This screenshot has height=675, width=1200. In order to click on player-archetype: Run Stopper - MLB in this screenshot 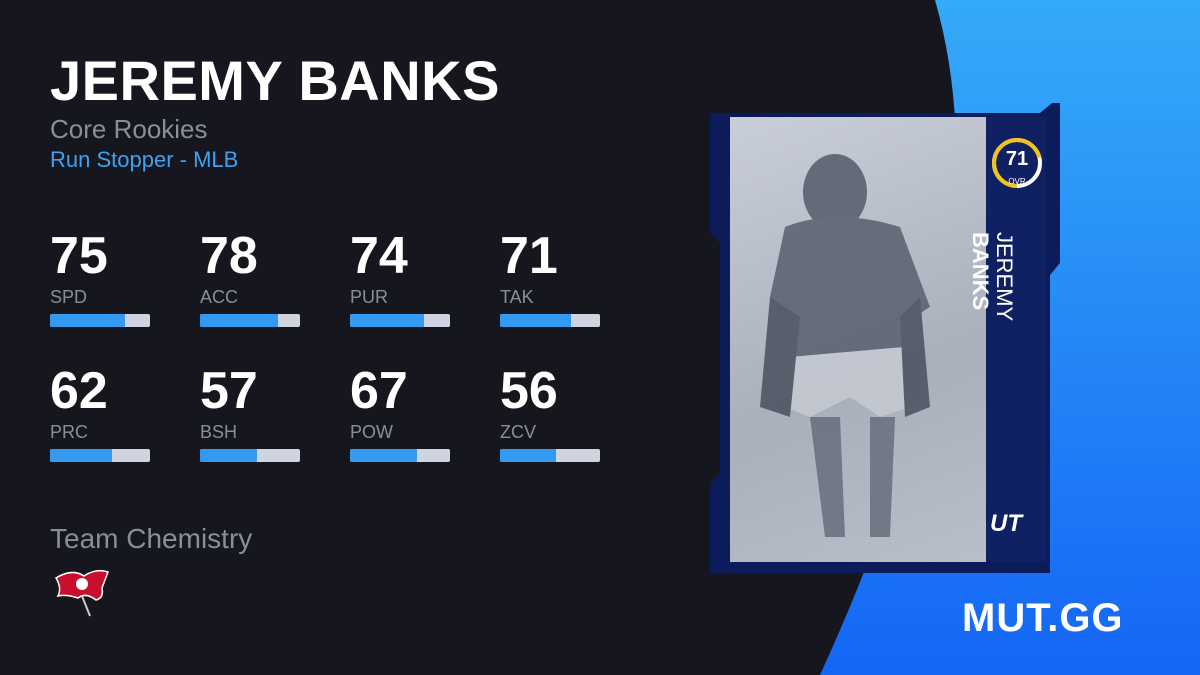, I will do `click(144, 159)`.